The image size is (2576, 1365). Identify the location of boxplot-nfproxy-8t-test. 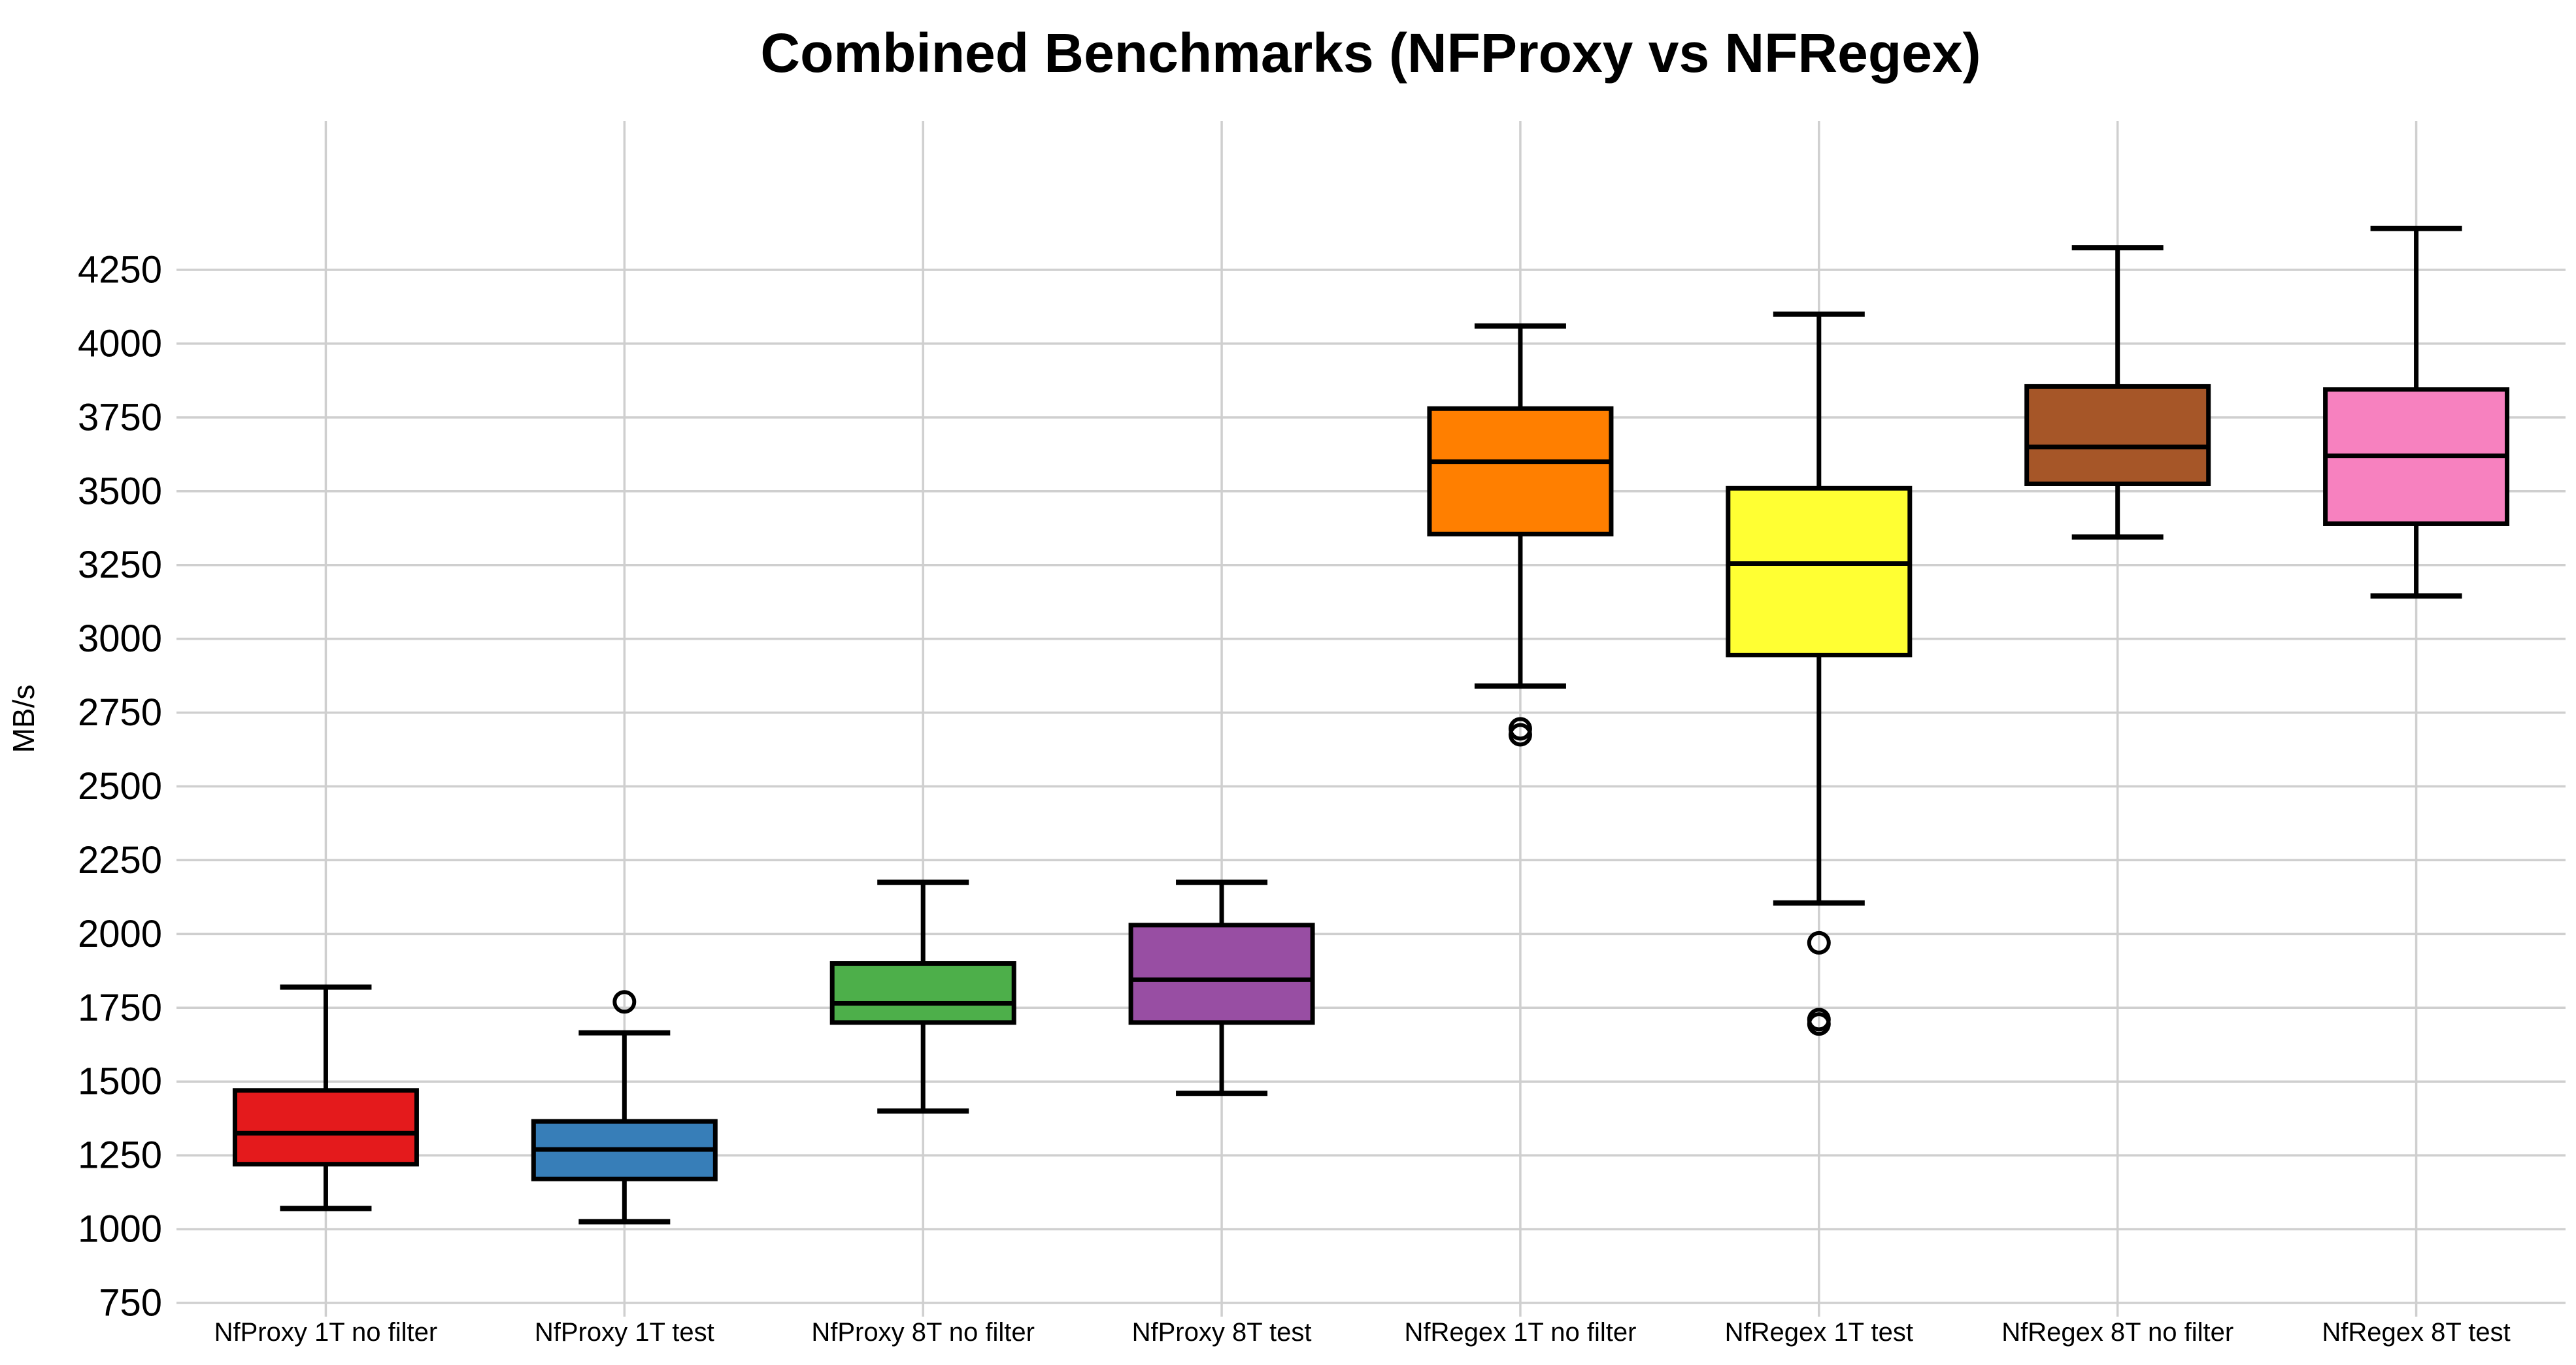
(1222, 988).